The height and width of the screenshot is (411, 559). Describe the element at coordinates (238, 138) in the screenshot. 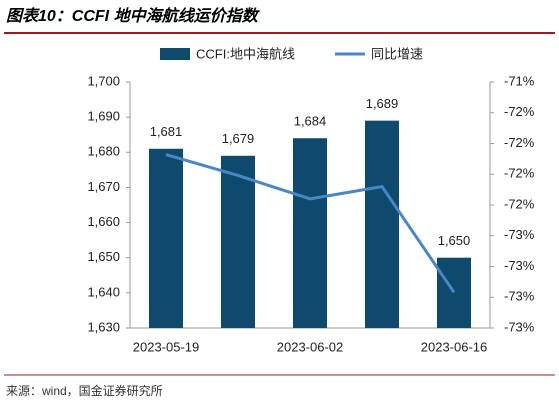

I see `value-label: 1,679` at that location.